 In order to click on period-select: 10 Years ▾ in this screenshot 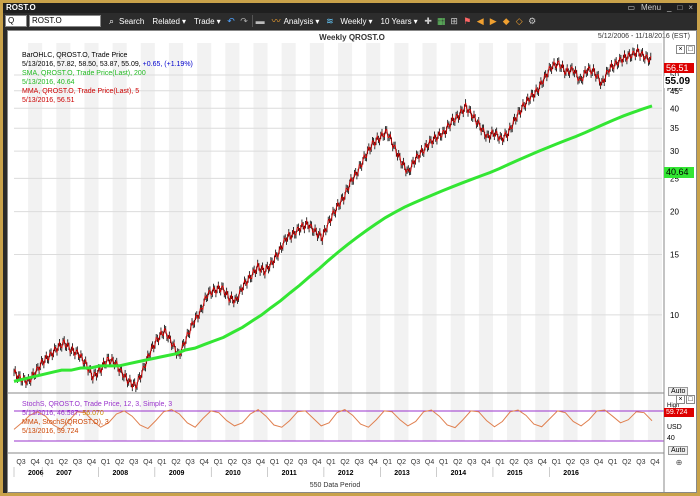, I will do `click(399, 21)`.